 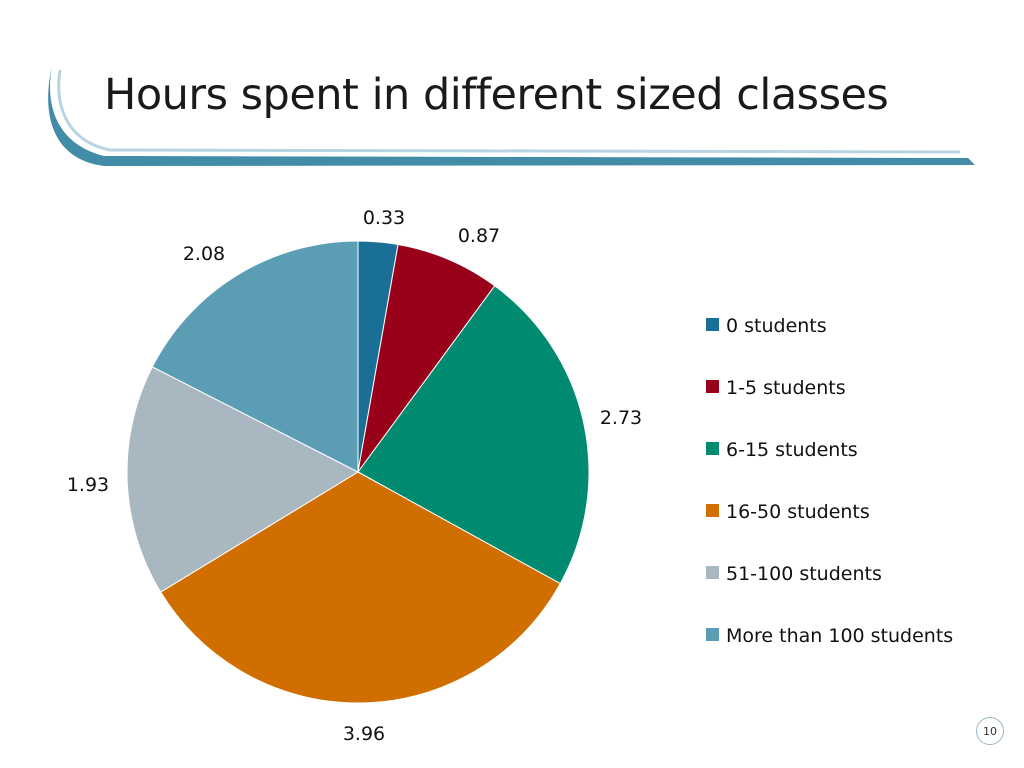 What do you see at coordinates (786, 388) in the screenshot?
I see `legend-label-2: 1-5 students` at bounding box center [786, 388].